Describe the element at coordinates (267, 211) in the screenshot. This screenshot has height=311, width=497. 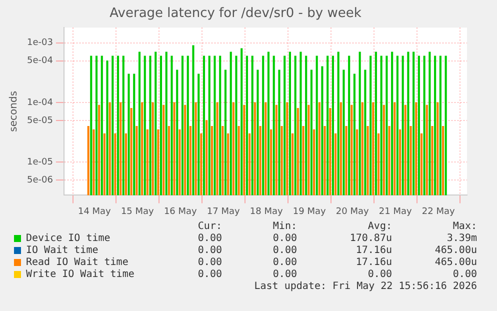
I see `x-tick-label: 18 May` at that location.